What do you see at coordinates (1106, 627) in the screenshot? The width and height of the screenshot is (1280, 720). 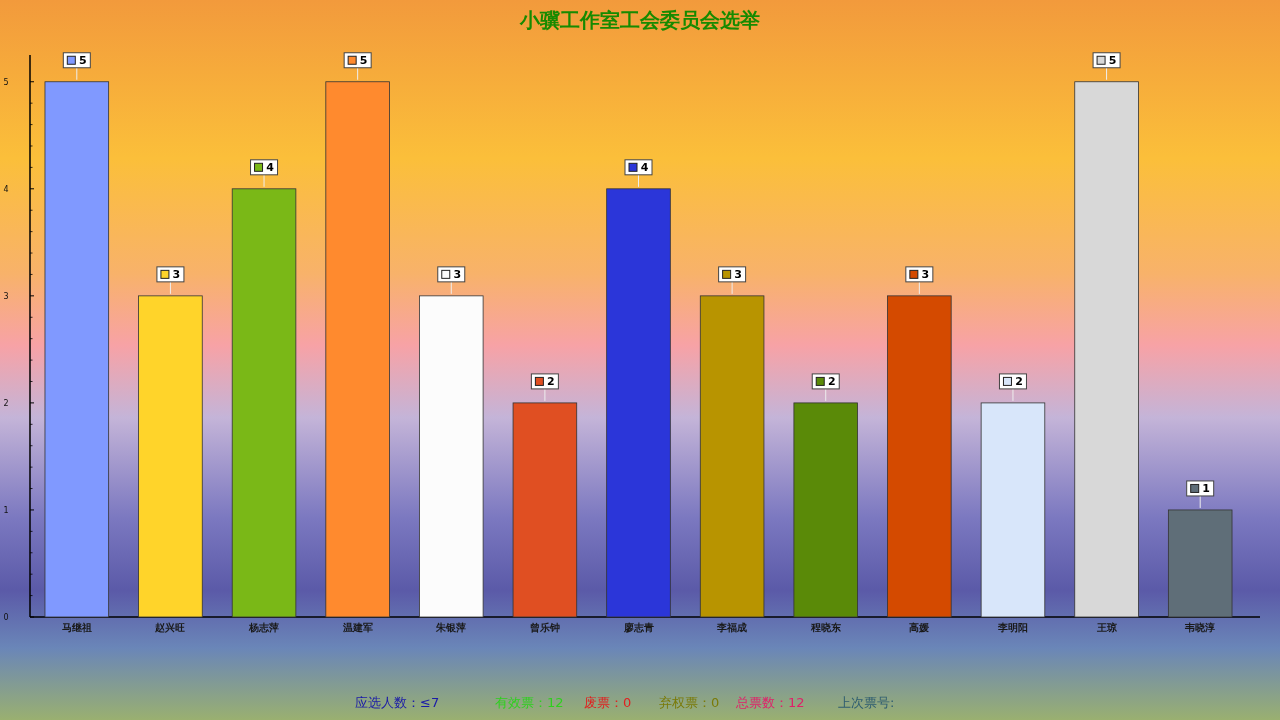 I see `x-tick-label: 王琼` at bounding box center [1106, 627].